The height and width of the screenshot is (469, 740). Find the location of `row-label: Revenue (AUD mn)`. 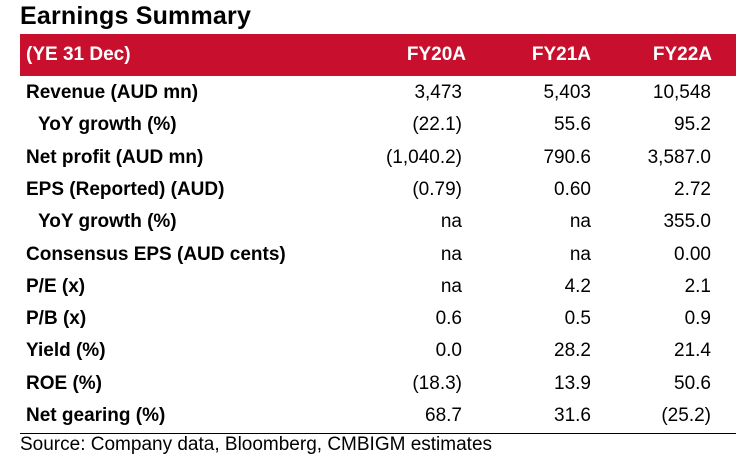

row-label: Revenue (AUD mn) is located at coordinates (112, 92).